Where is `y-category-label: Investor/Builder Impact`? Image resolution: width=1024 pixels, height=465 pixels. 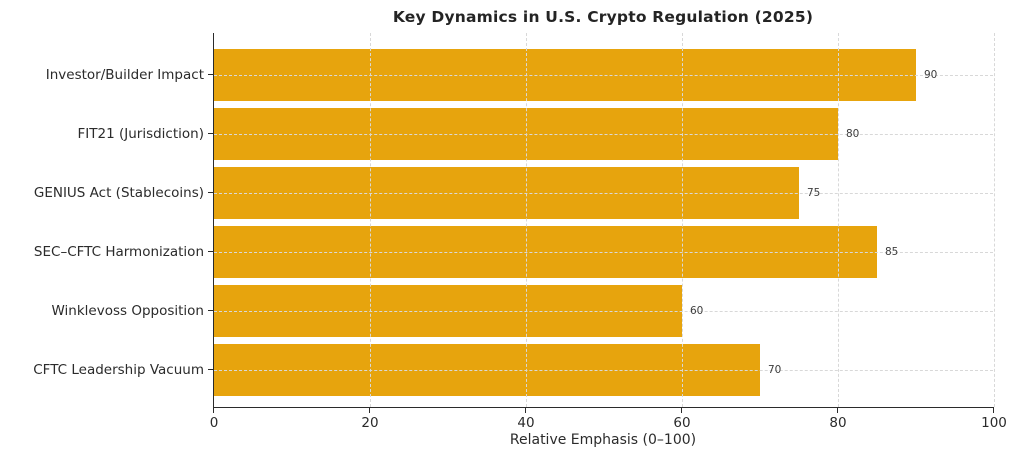 y-category-label: Investor/Builder Impact is located at coordinates (124, 75).